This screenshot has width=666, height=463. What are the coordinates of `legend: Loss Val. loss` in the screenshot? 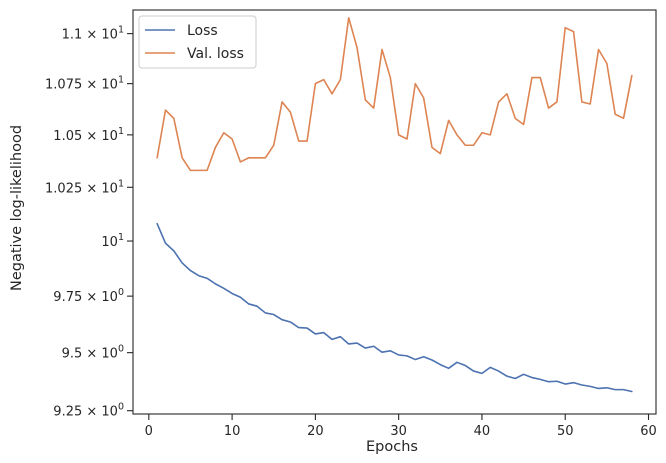 It's located at (197, 42).